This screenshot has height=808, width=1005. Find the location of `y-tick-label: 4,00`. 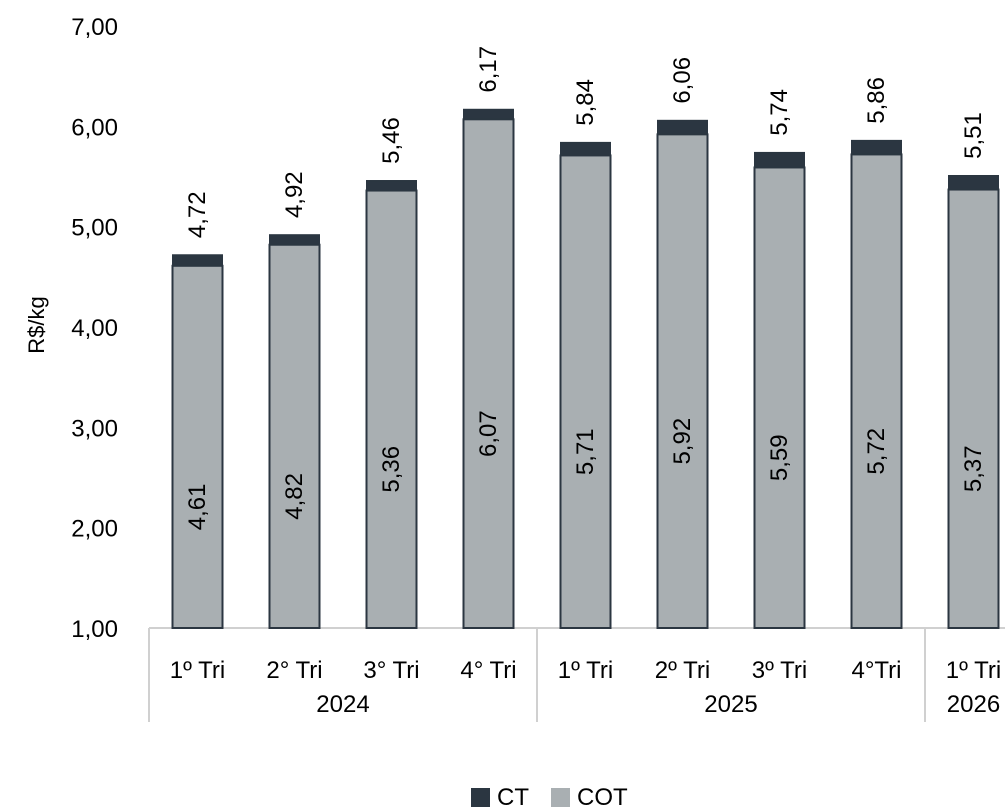

y-tick-label: 4,00 is located at coordinates (94, 328).